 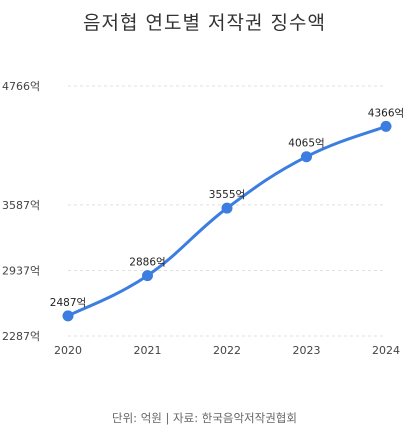 I want to click on chart-footer: 단위: 억원 | 자료: 한국음악저작권협회, so click(x=204, y=418).